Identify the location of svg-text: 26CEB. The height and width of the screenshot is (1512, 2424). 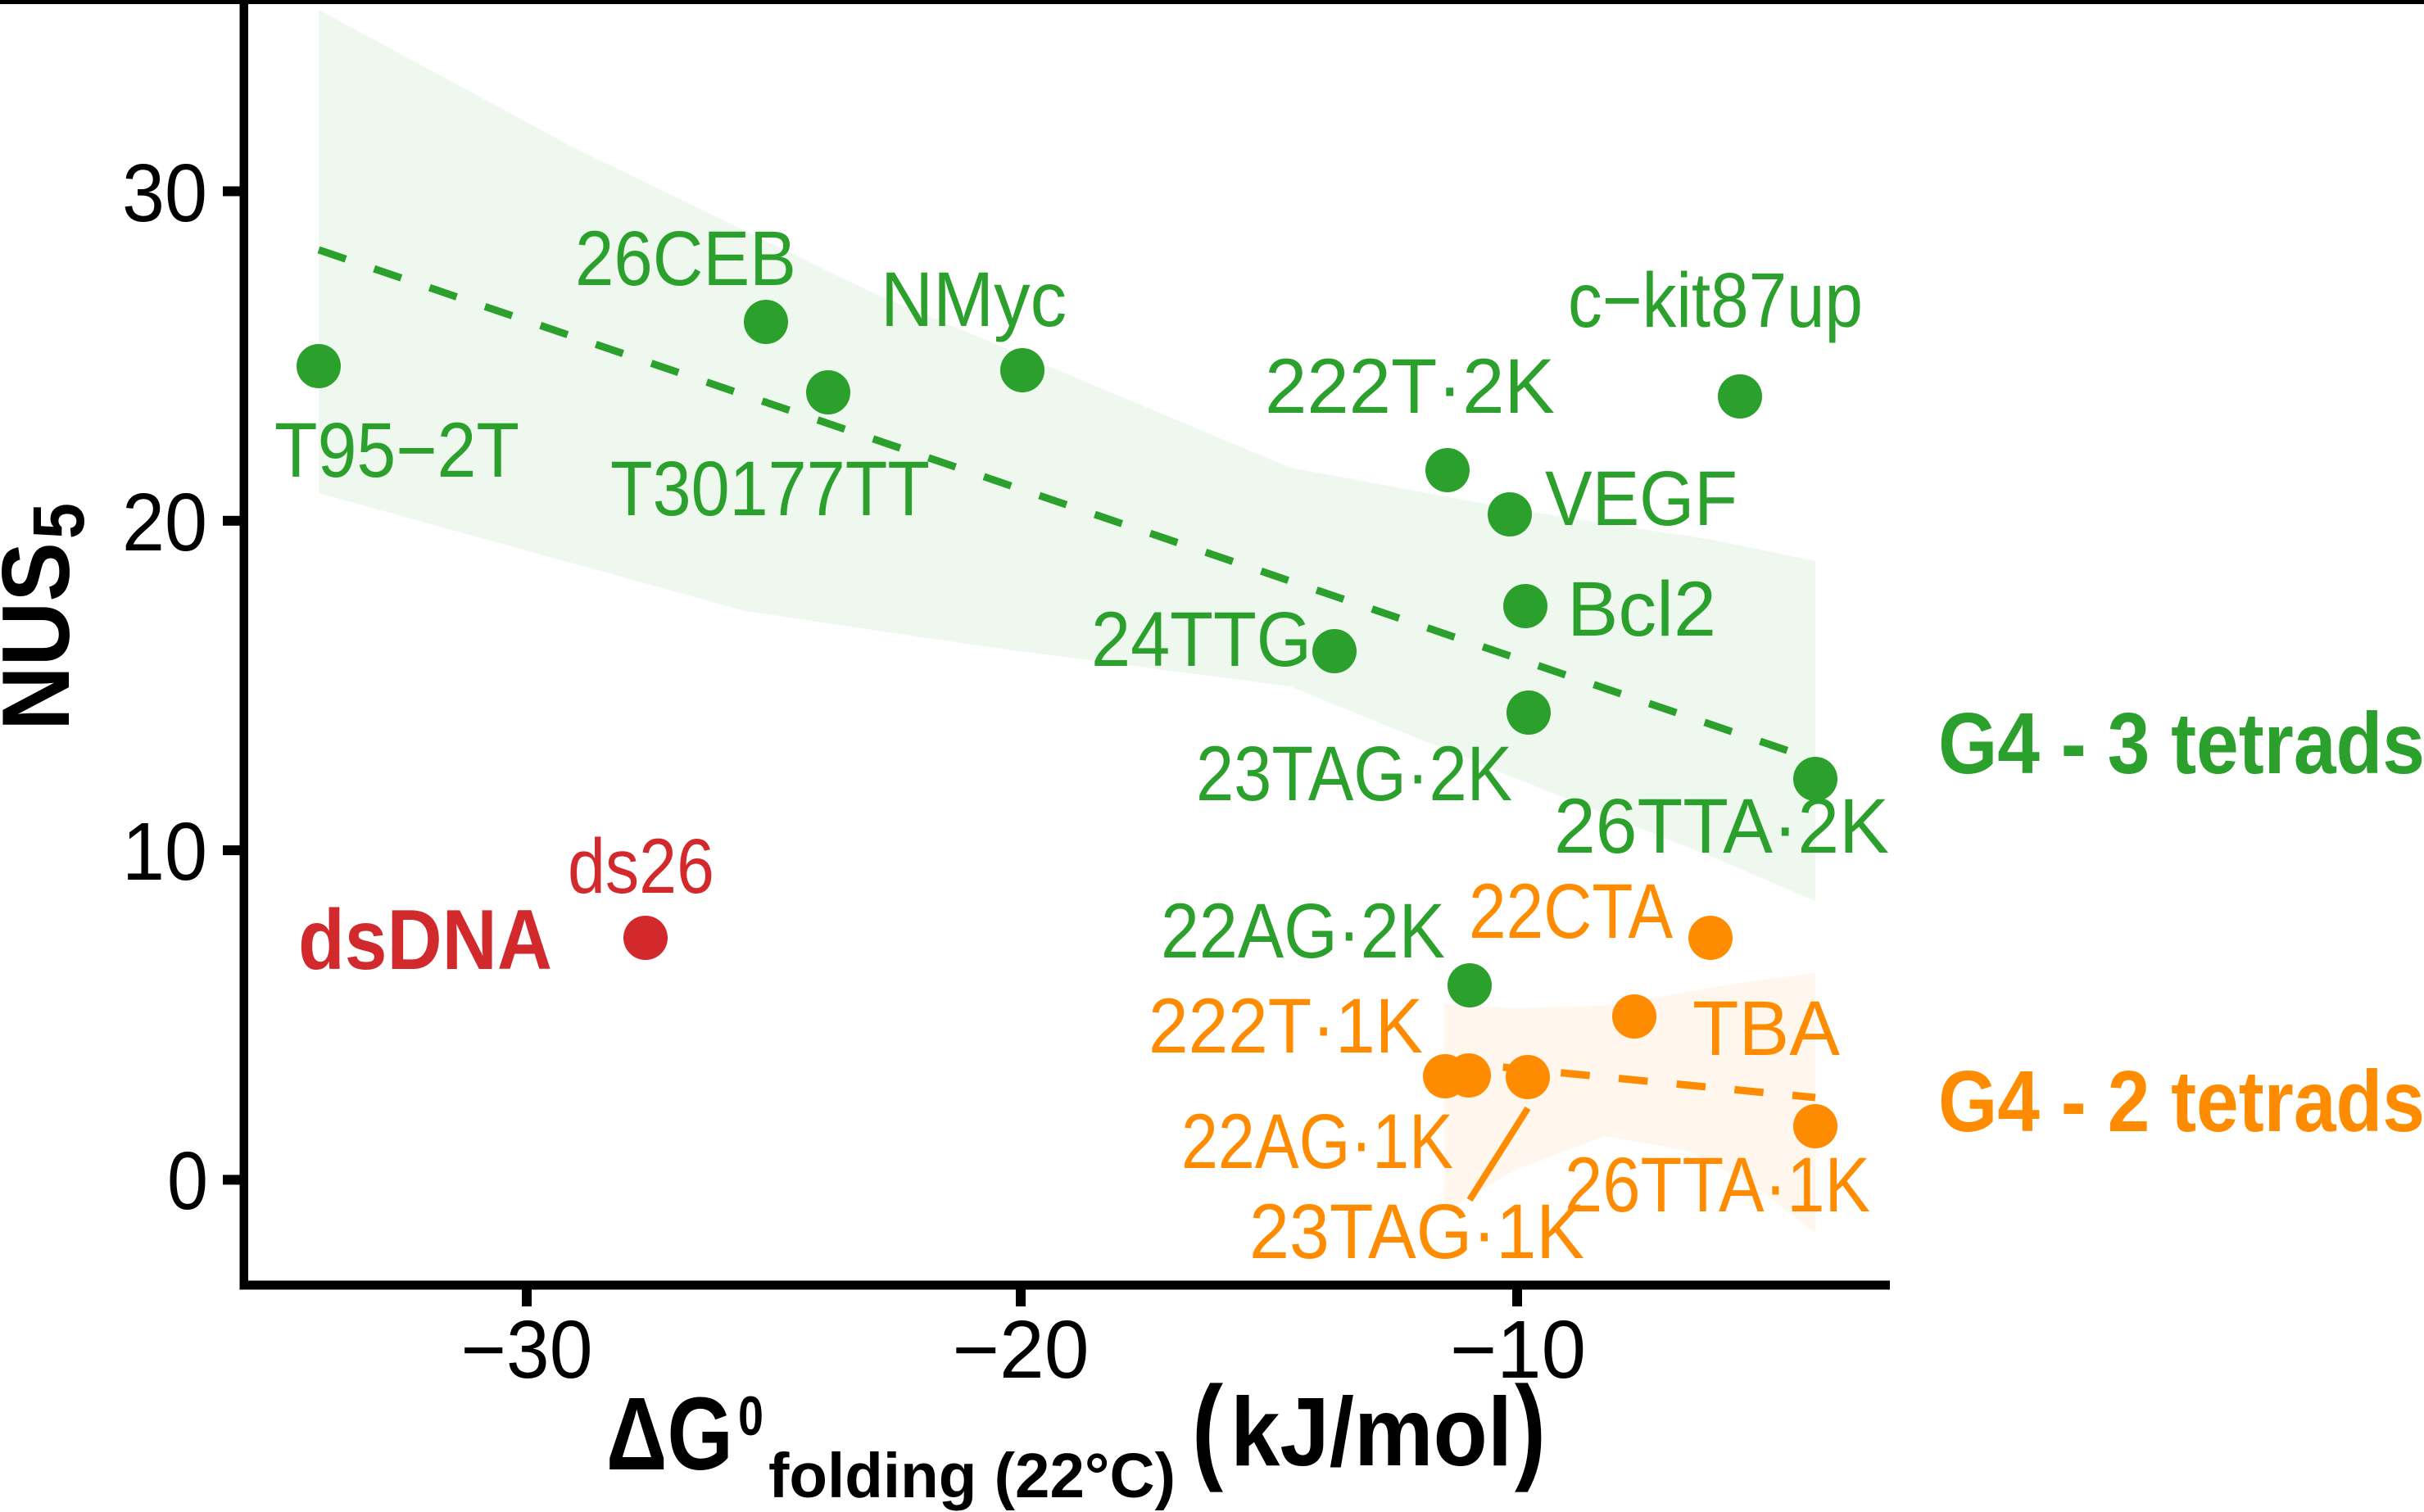
(685, 258).